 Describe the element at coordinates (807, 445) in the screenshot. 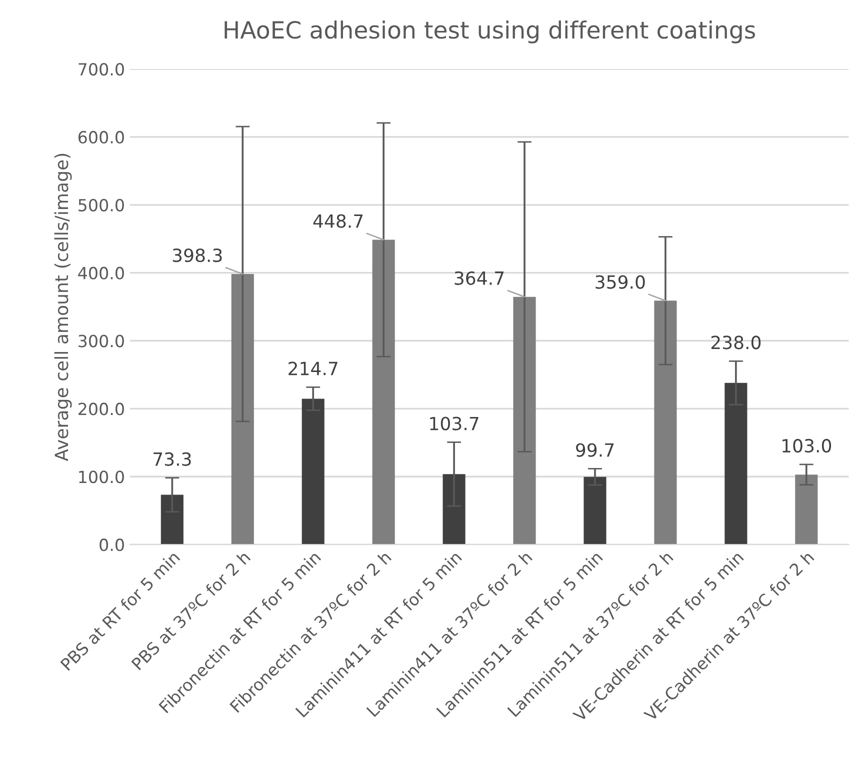

I see `data-label: 103.0` at that location.